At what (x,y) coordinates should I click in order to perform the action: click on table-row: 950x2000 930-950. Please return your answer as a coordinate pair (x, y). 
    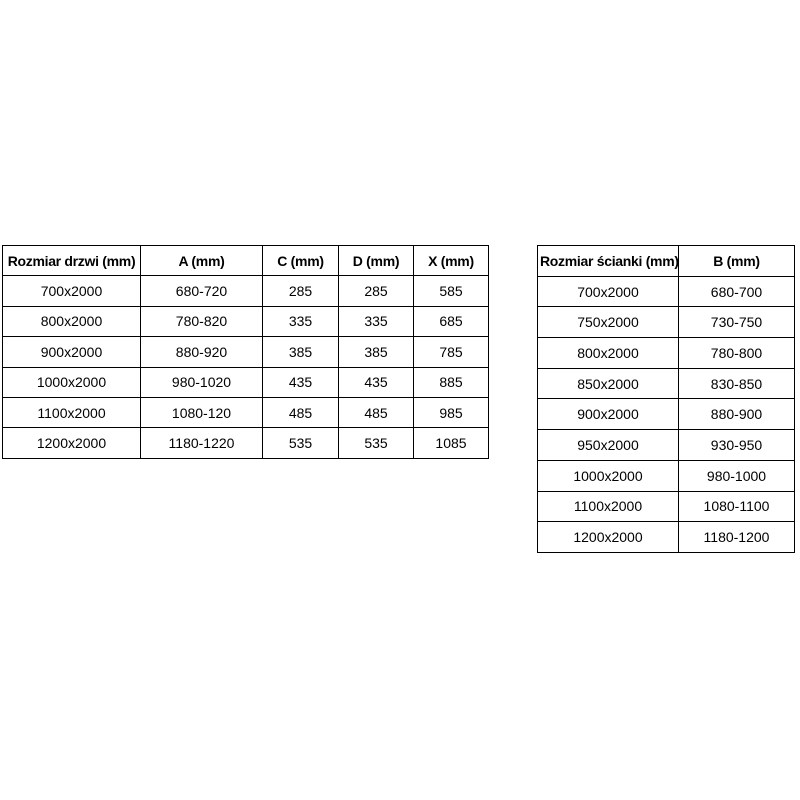
    Looking at the image, I should click on (666, 445).